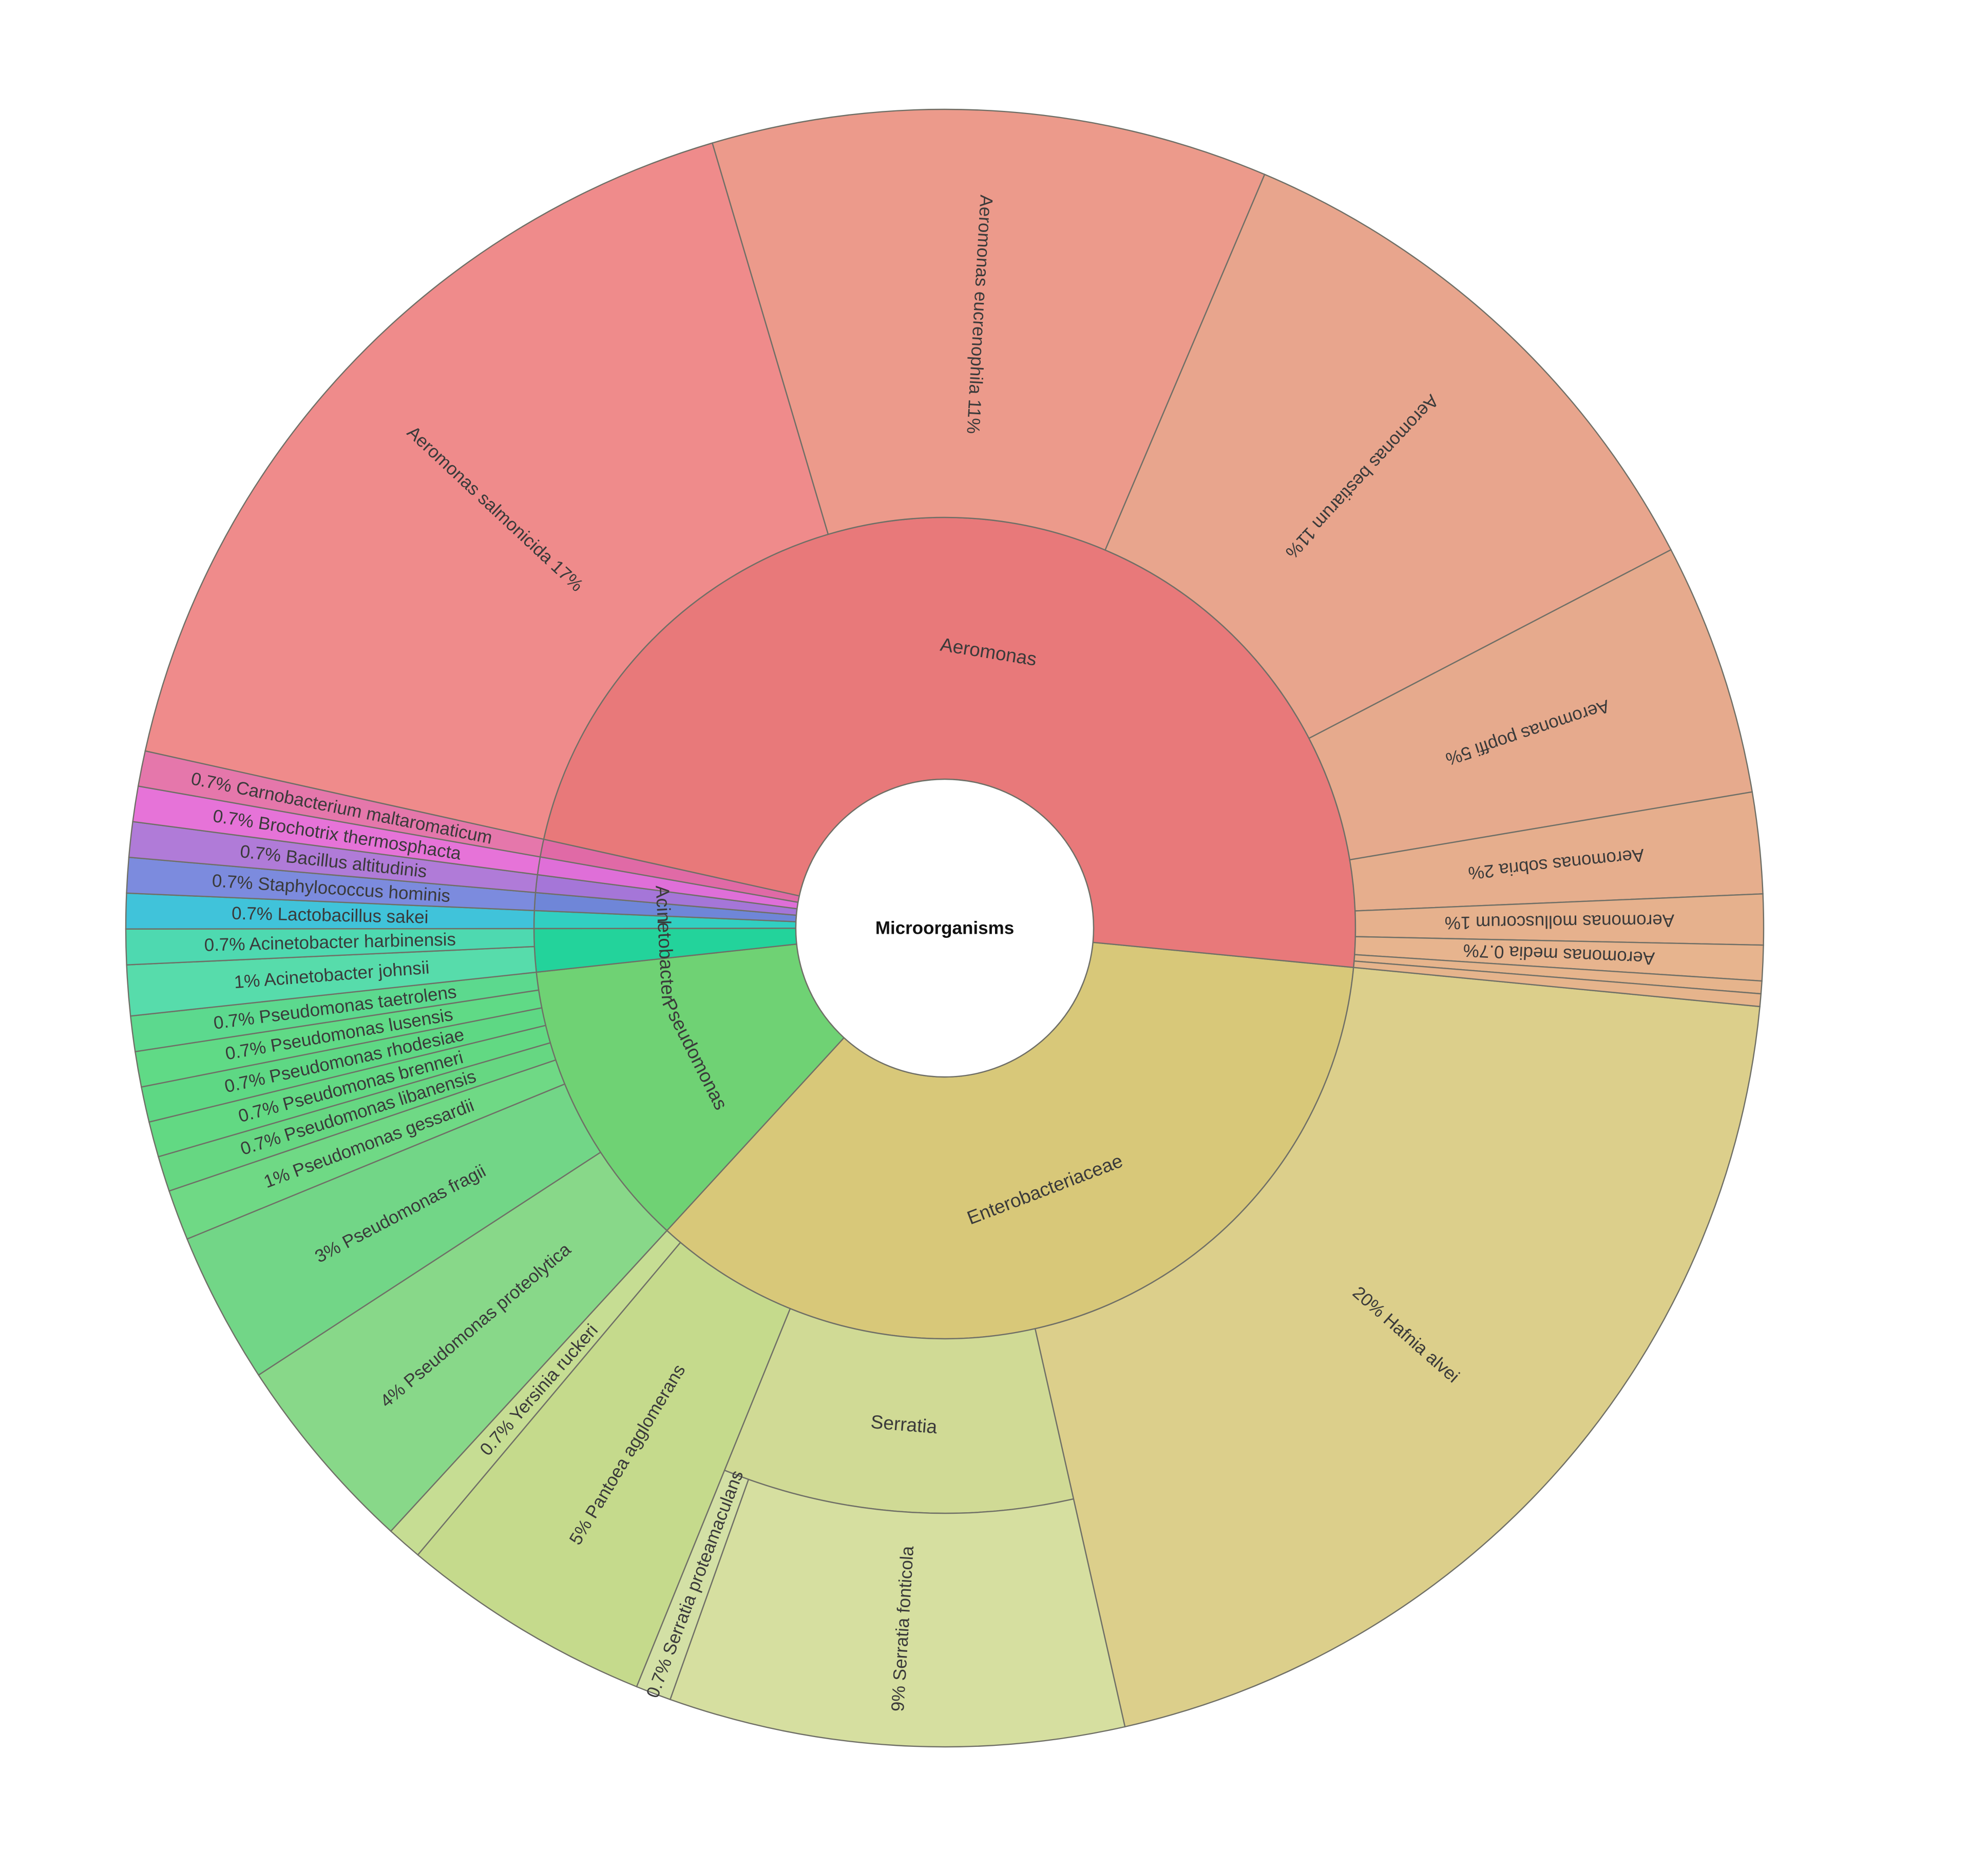 The height and width of the screenshot is (1849, 1988). What do you see at coordinates (898, 1613) in the screenshot?
I see `leaf-segment-serratia-fonticola` at bounding box center [898, 1613].